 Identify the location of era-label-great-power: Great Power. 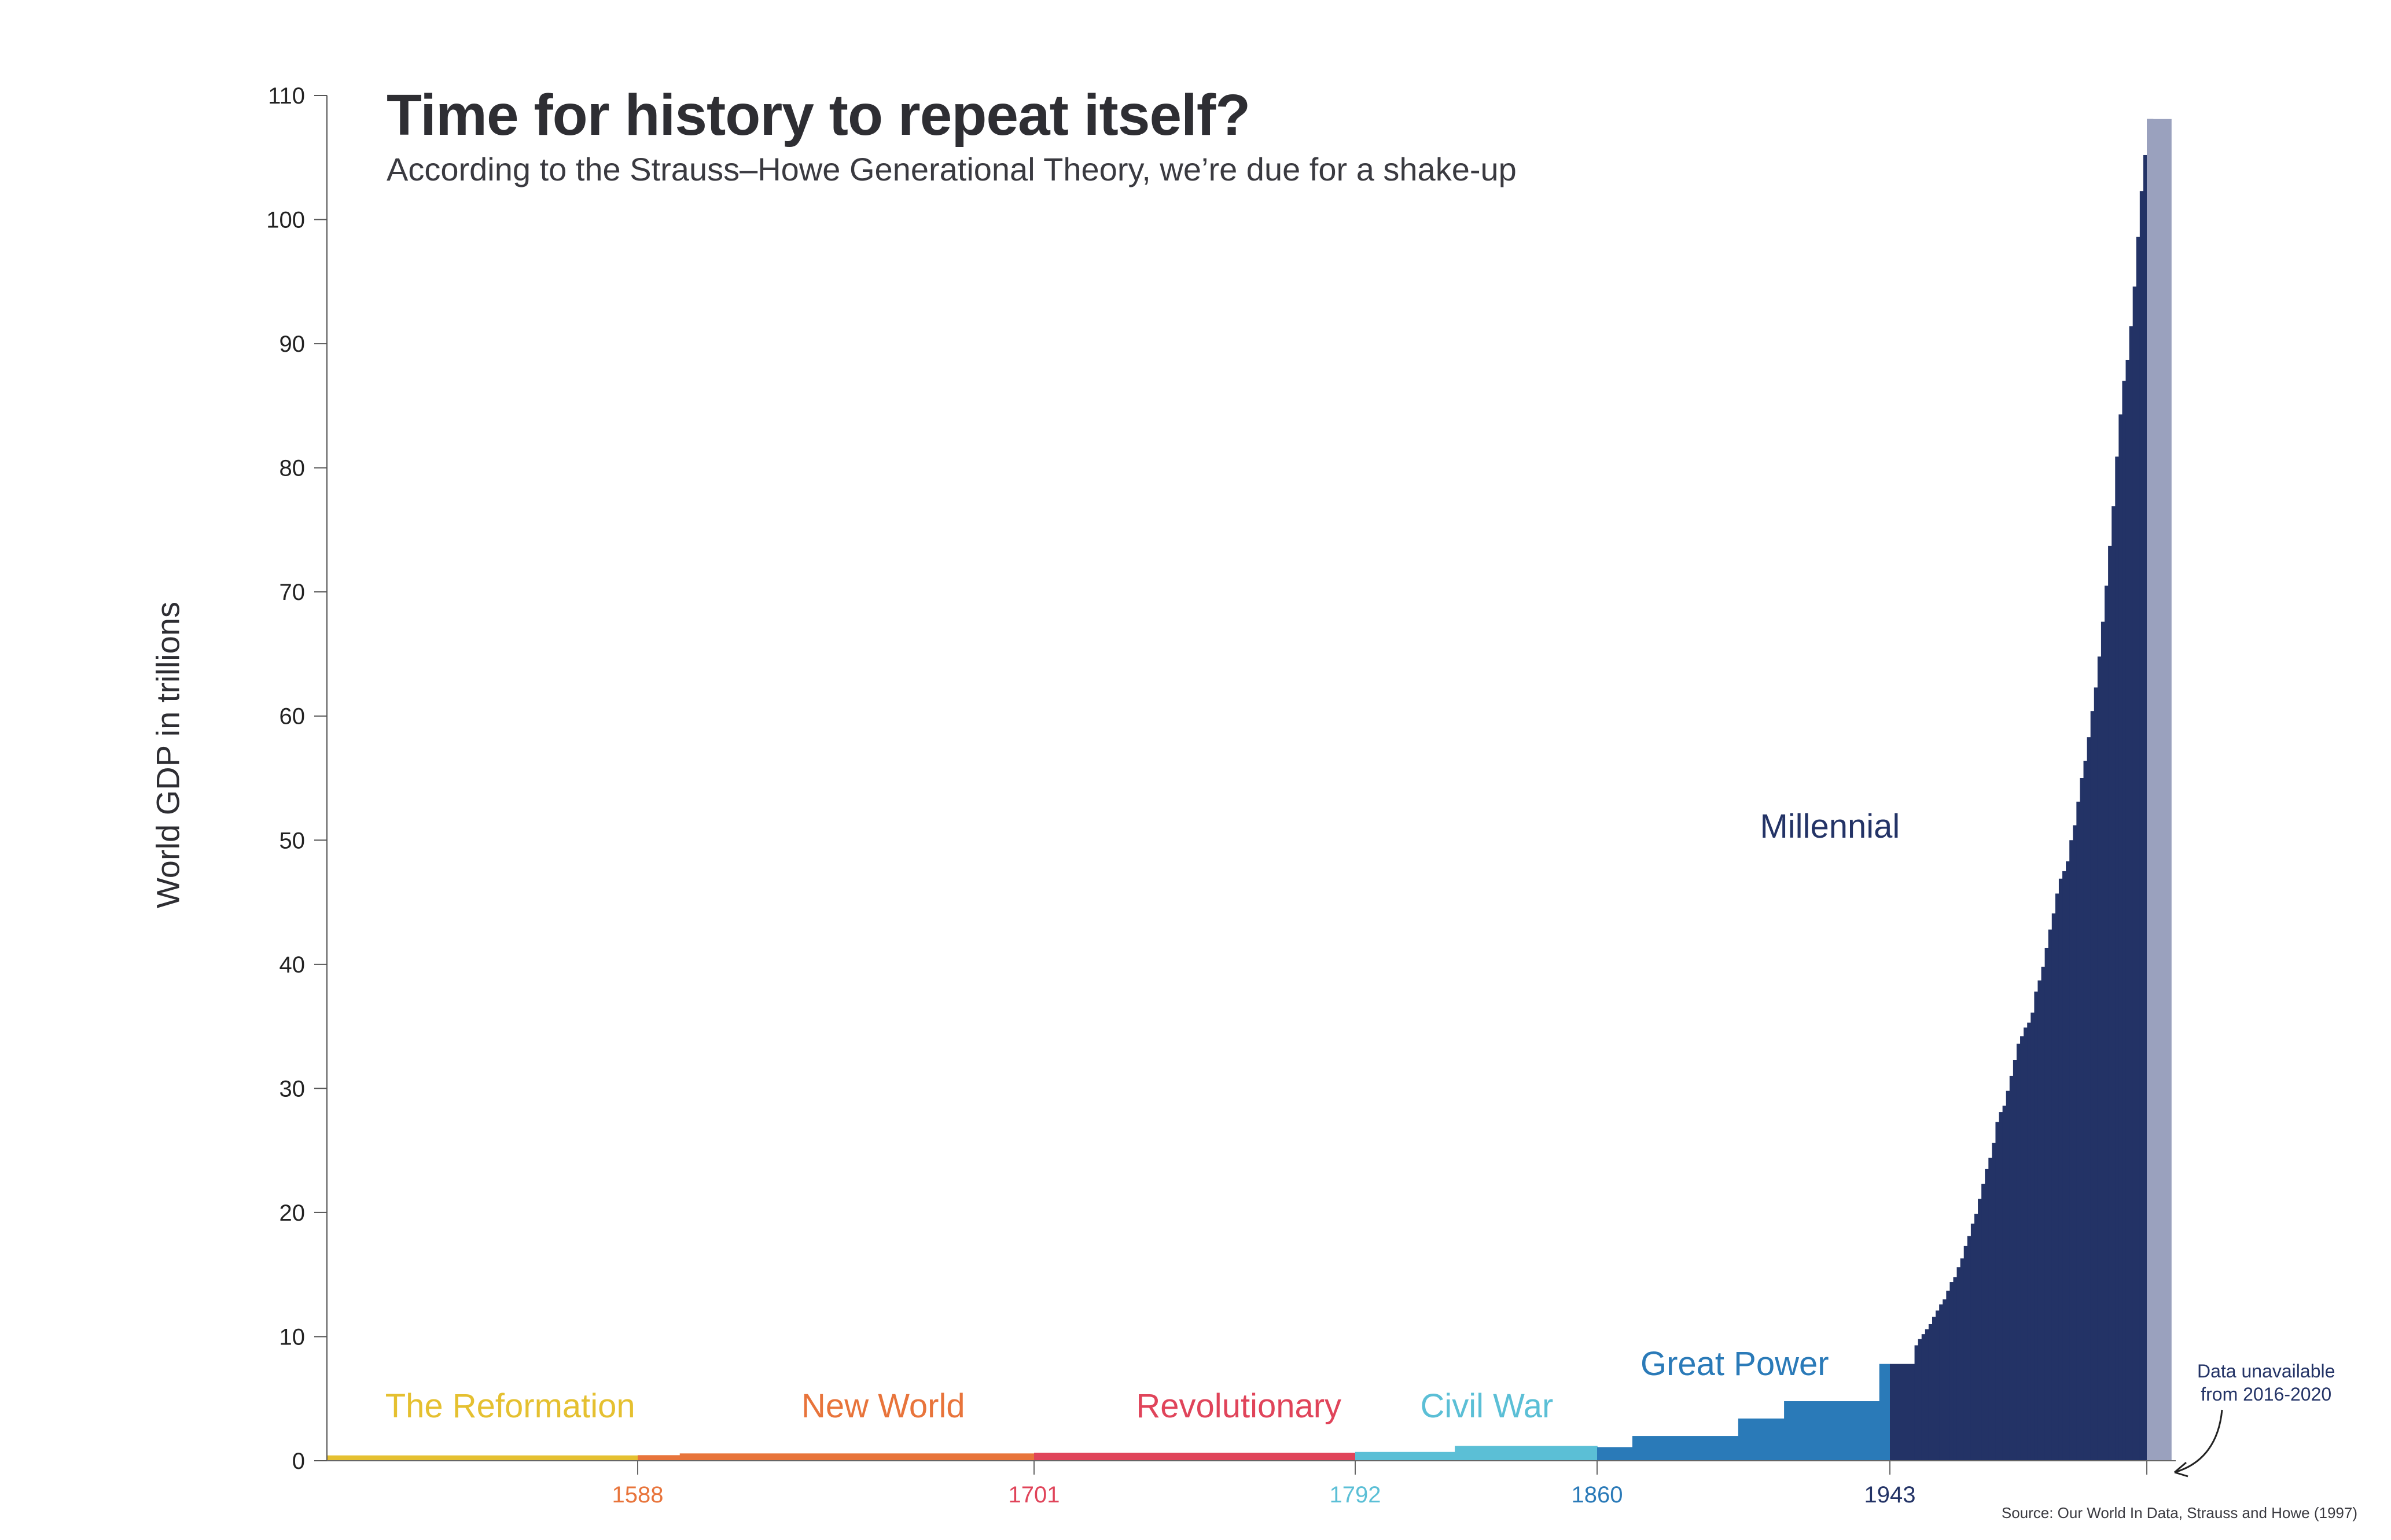
(1734, 1364).